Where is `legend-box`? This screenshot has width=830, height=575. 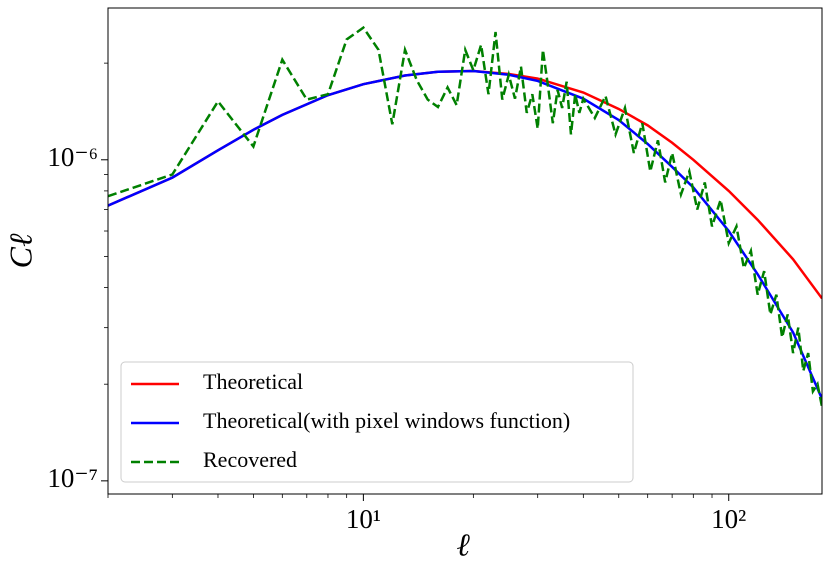
legend-box is located at coordinates (377, 422).